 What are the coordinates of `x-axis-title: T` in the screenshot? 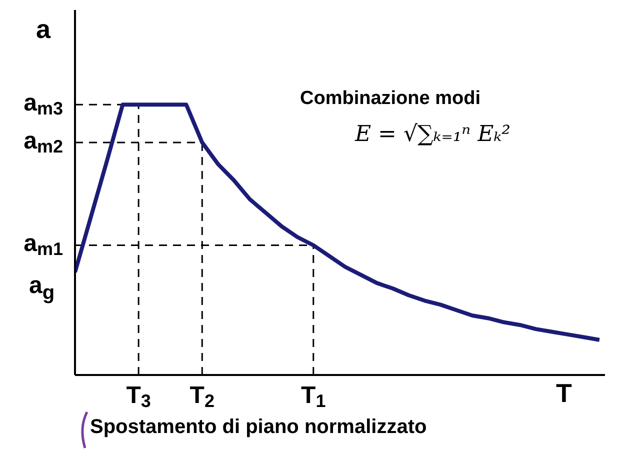 It's located at (564, 393).